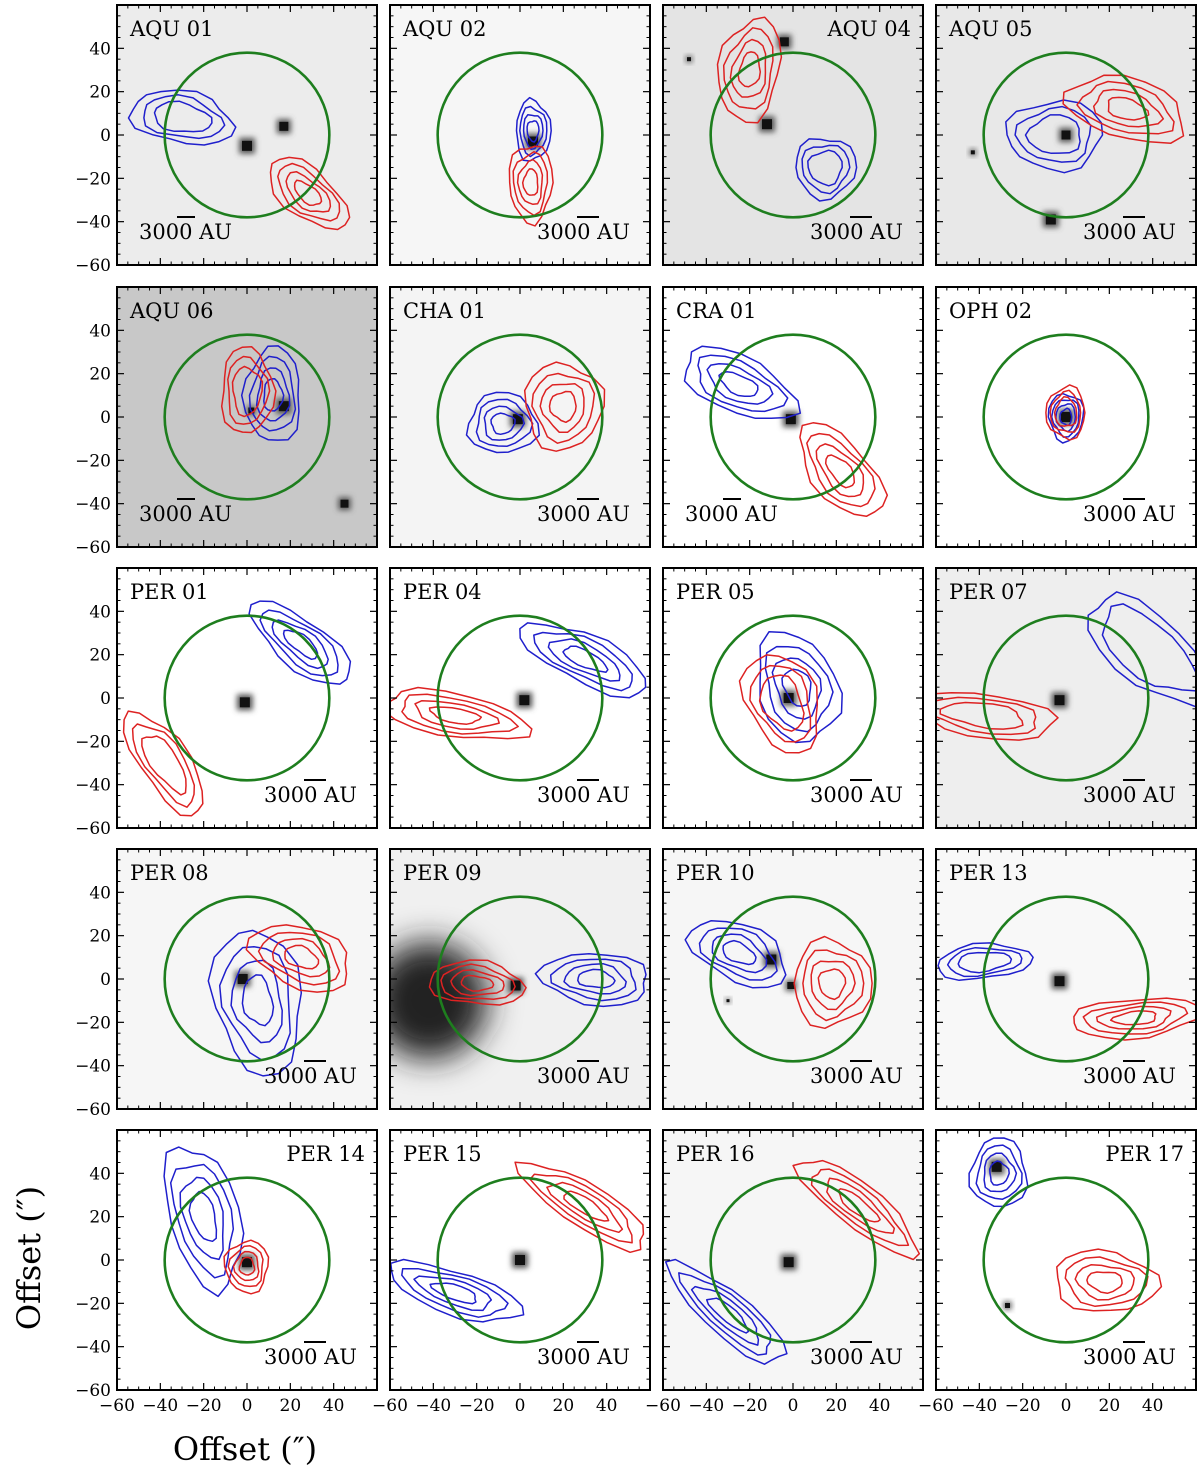  Describe the element at coordinates (93, 786) in the screenshot. I see `y-tick-label: −40` at that location.